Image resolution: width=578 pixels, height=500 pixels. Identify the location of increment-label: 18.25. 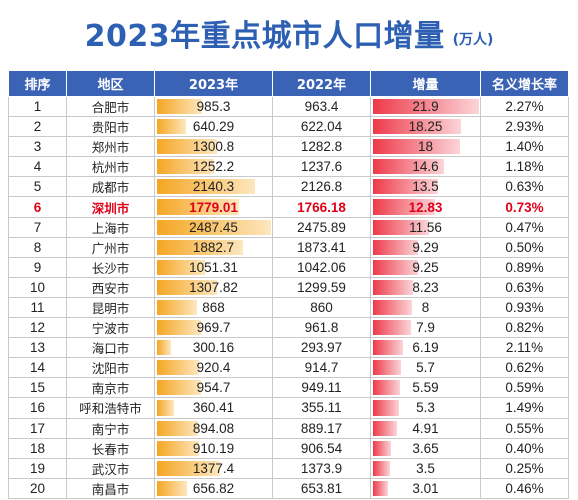
(425, 127).